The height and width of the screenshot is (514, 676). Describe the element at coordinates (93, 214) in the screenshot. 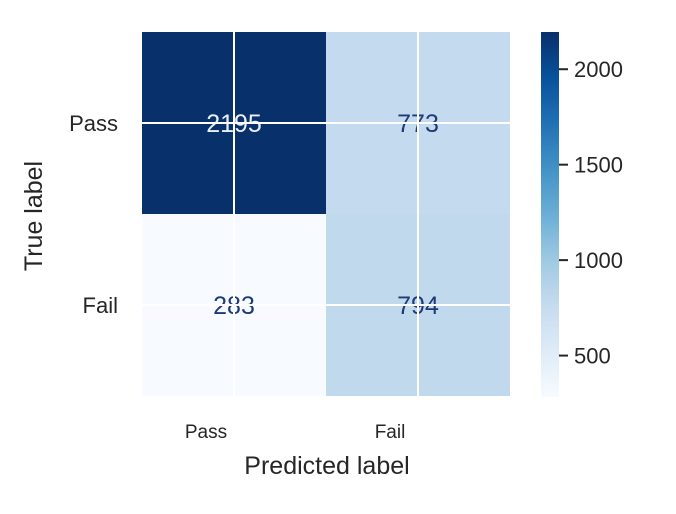

I see `y-tick-labels: Pass Fail` at that location.